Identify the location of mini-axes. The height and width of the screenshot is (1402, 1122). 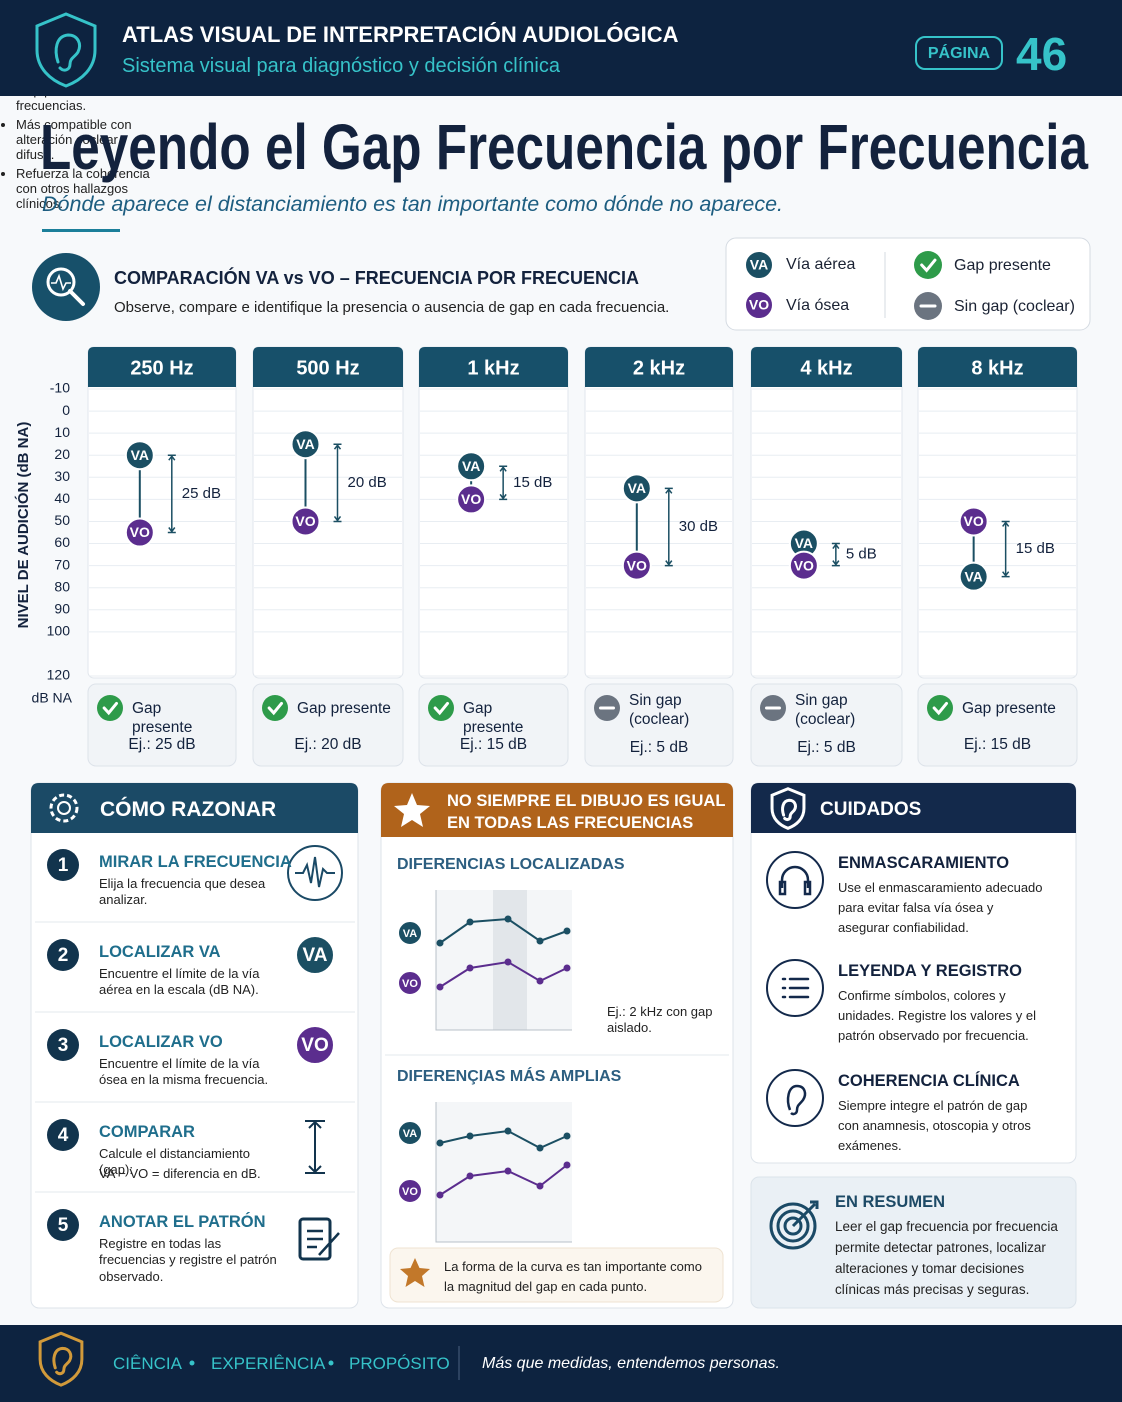
(503, 960).